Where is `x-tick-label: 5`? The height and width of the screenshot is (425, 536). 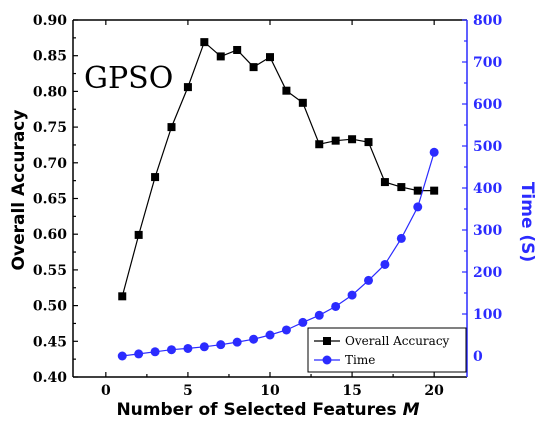 x-tick-label: 5 is located at coordinates (188, 391).